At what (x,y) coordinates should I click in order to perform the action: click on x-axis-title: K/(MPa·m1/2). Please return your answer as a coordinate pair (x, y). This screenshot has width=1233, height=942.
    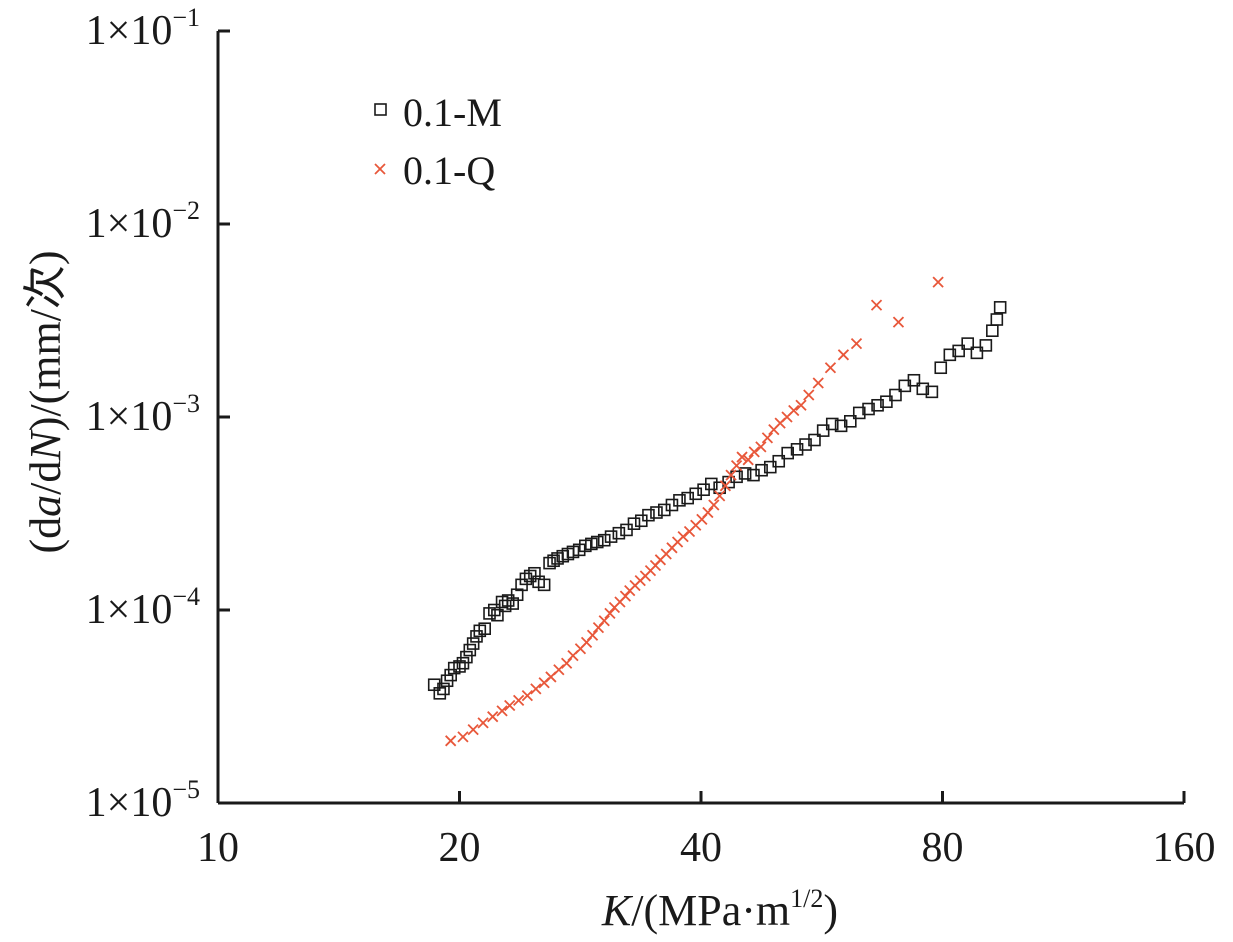
    Looking at the image, I should click on (719, 909).